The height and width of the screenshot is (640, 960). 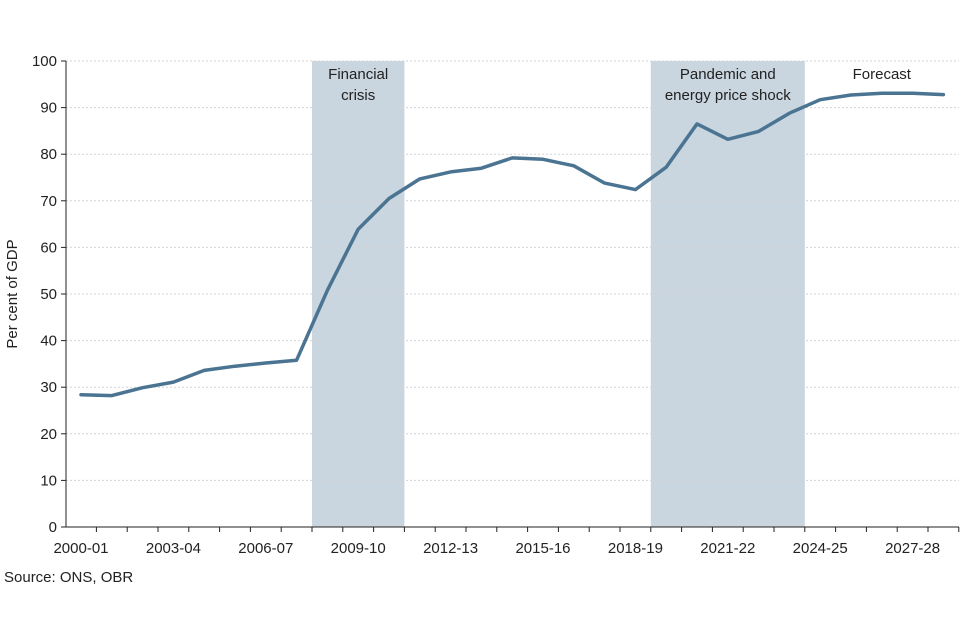 I want to click on x-tick-label: 2027-28, so click(x=912, y=548).